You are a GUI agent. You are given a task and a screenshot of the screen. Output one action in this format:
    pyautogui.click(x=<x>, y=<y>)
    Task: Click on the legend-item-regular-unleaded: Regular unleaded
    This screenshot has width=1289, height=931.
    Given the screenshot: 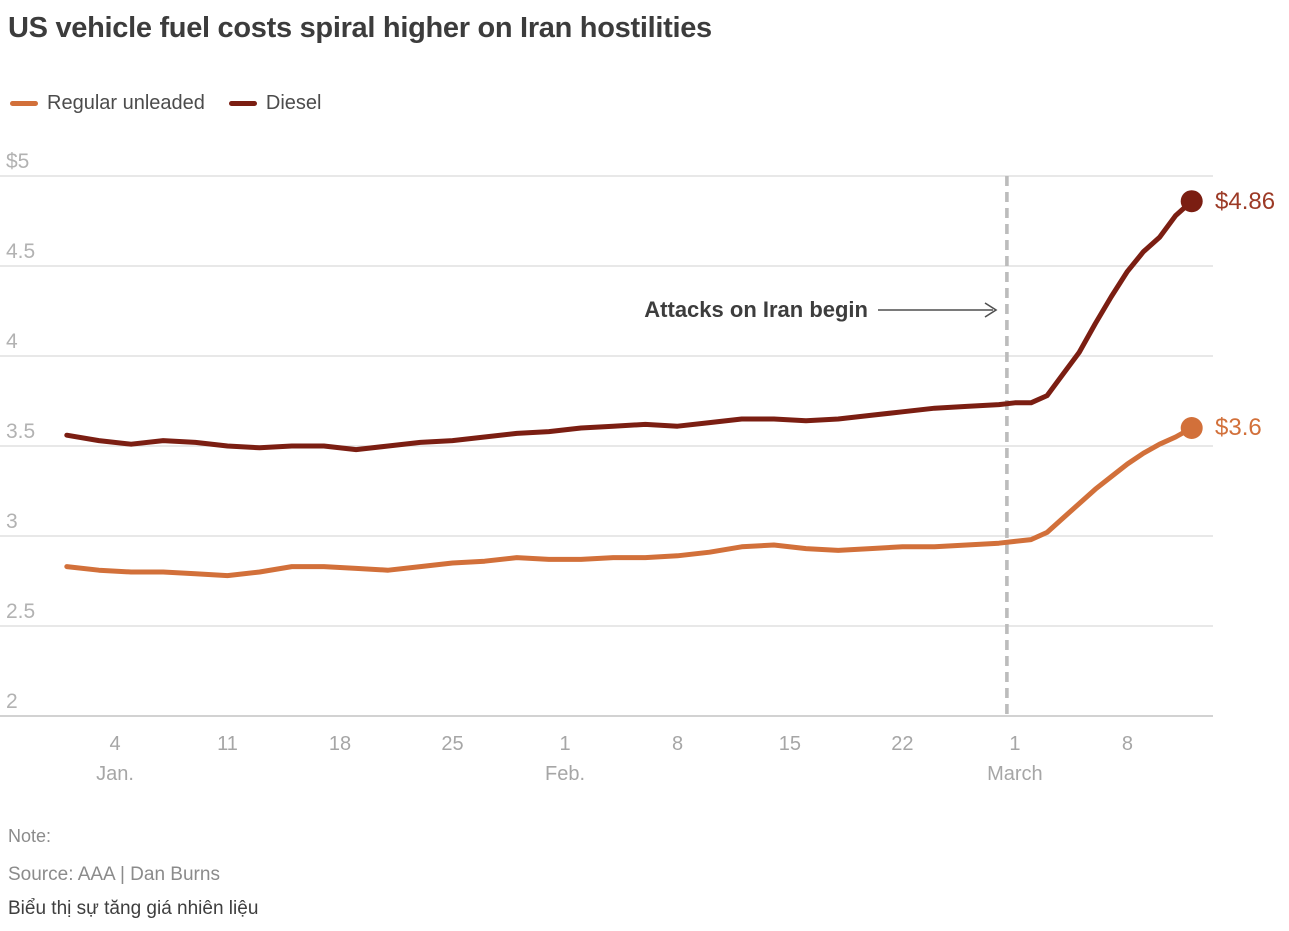 What is the action you would take?
    pyautogui.click(x=107, y=103)
    